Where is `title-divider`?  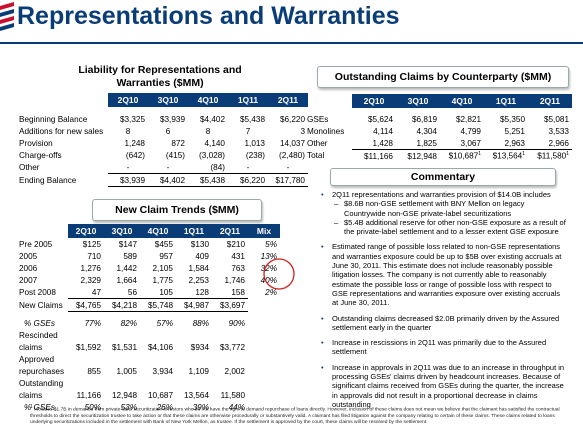
title-divider is located at coordinates (291, 43).